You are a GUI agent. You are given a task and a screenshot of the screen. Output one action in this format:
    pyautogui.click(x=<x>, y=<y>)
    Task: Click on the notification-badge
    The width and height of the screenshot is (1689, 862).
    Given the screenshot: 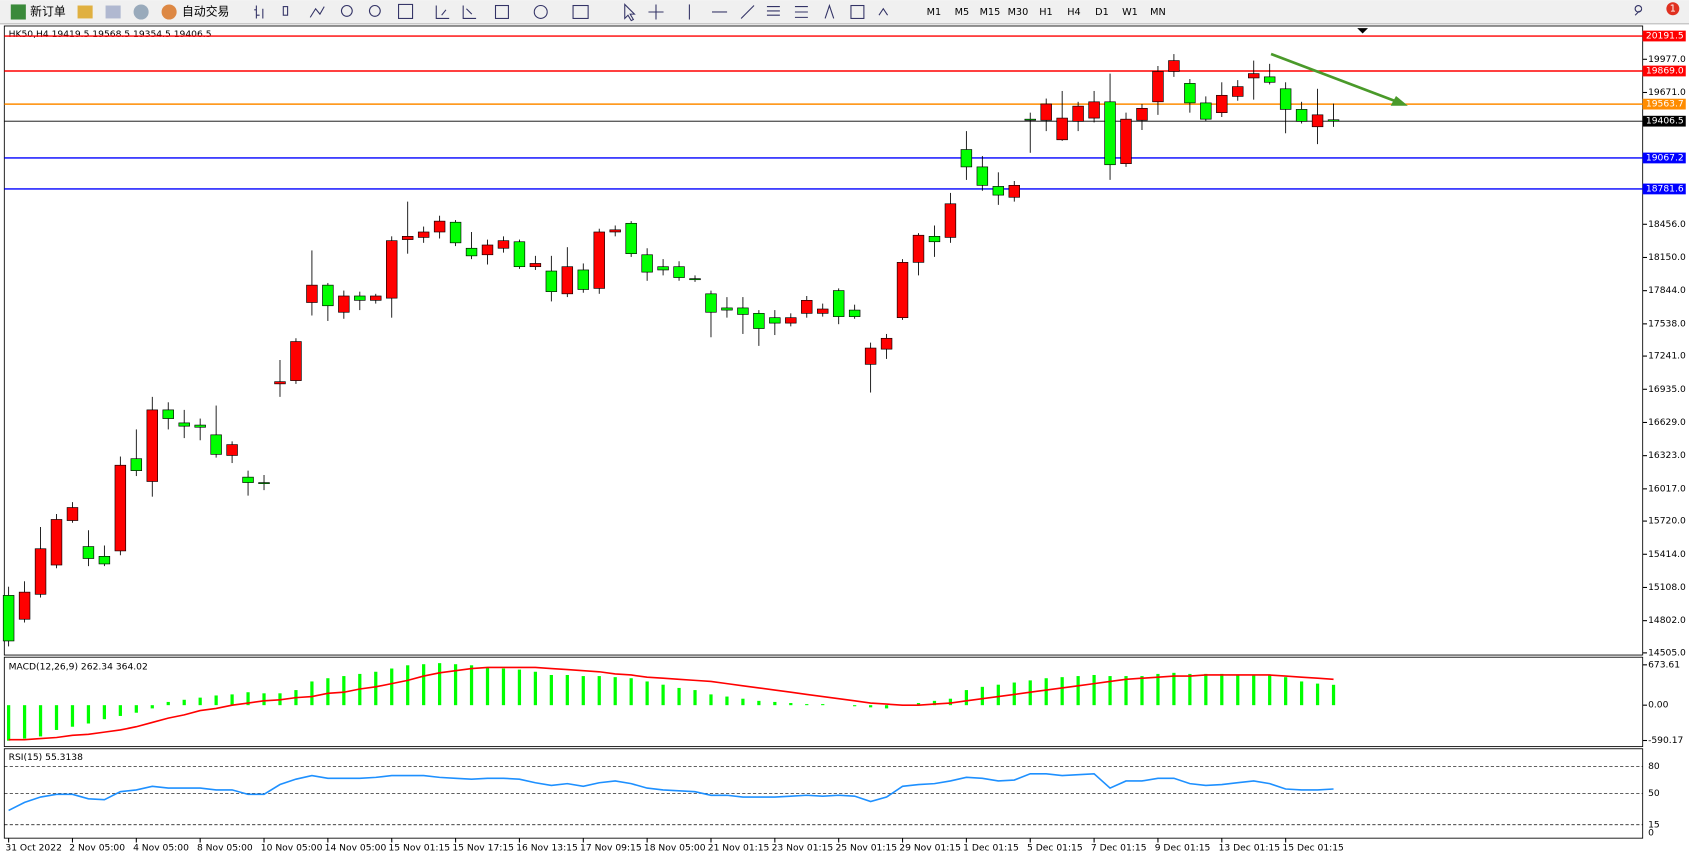 What is the action you would take?
    pyautogui.click(x=1673, y=9)
    